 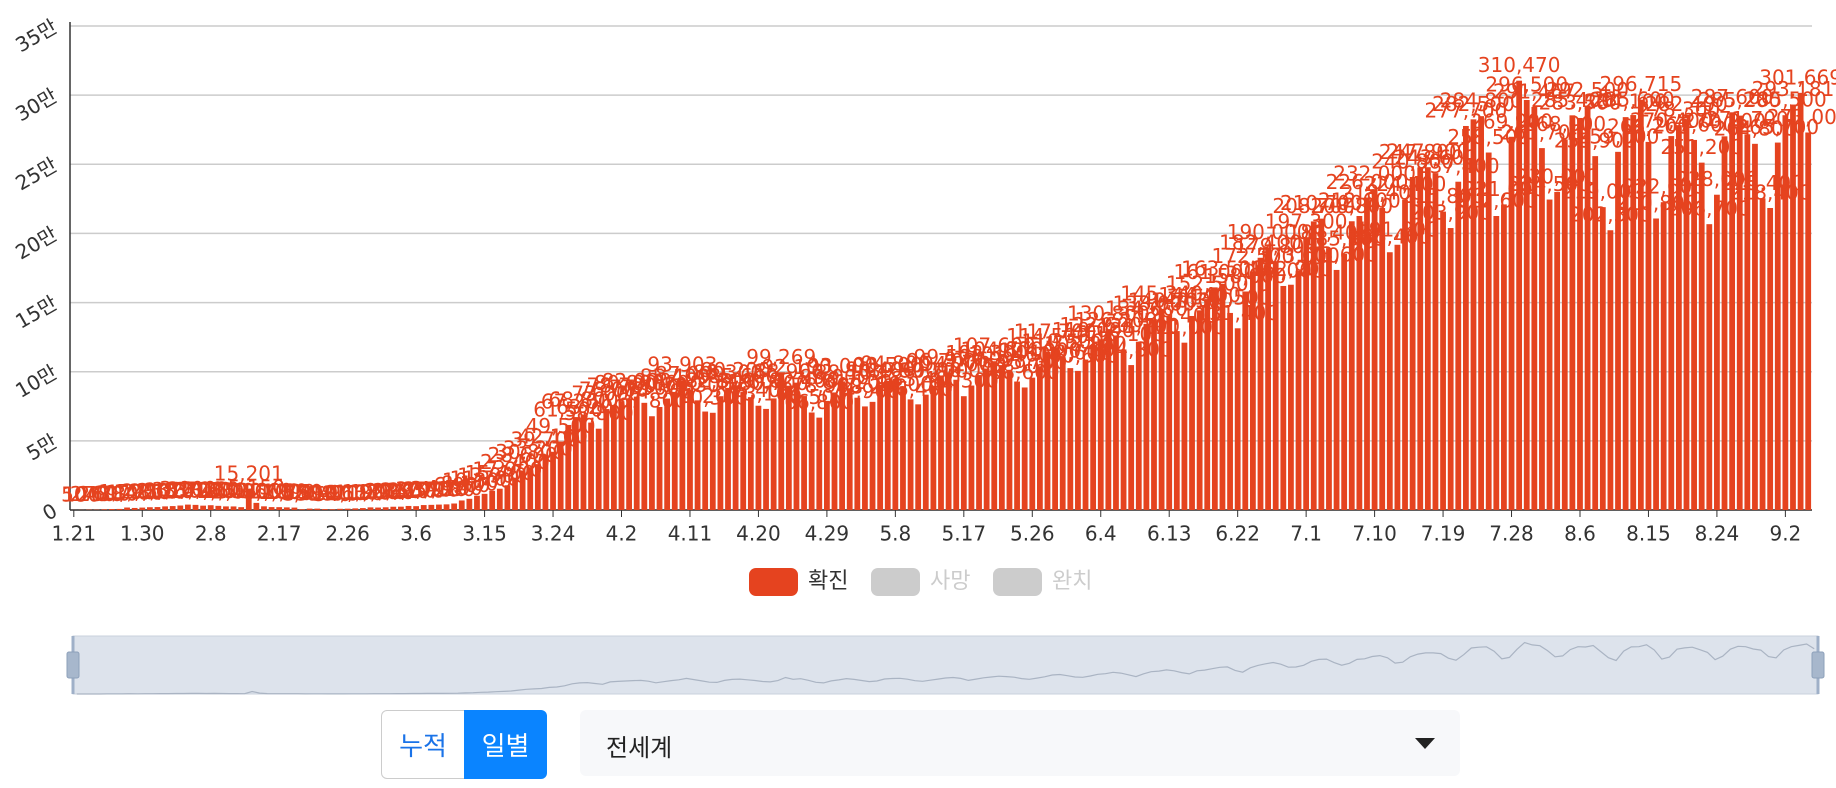 What do you see at coordinates (1131, 350) in the screenshot?
I see `data-label: 104,800` at bounding box center [1131, 350].